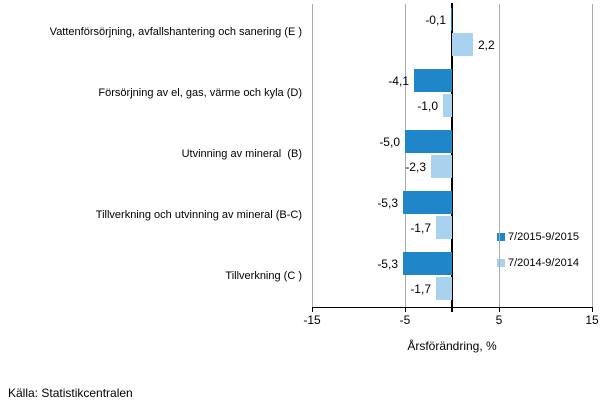 Image resolution: width=605 pixels, height=416 pixels. What do you see at coordinates (389, 142) in the screenshot?
I see `value-label: -5,0` at bounding box center [389, 142].